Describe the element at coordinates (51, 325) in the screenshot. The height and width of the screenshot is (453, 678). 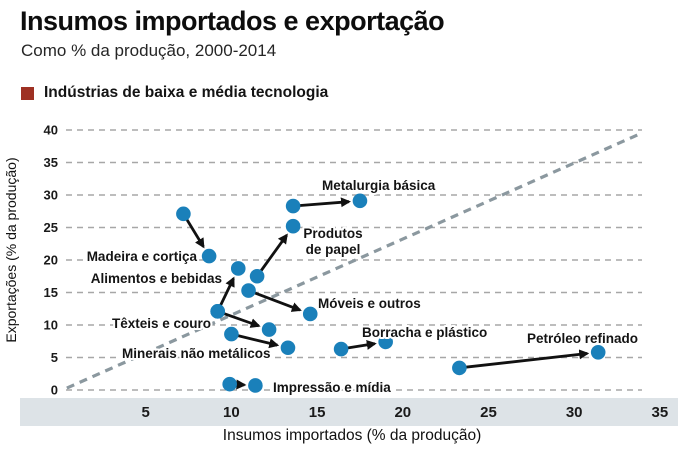
I see `y-tick-label: 10` at that location.